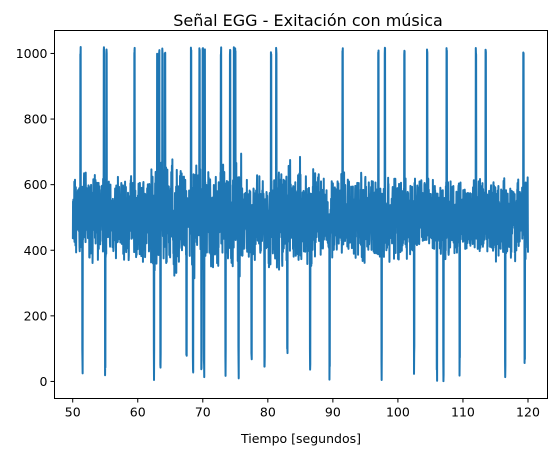 The height and width of the screenshot is (455, 560). What do you see at coordinates (36, 250) in the screenshot?
I see `y-tick-label: 400` at bounding box center [36, 250].